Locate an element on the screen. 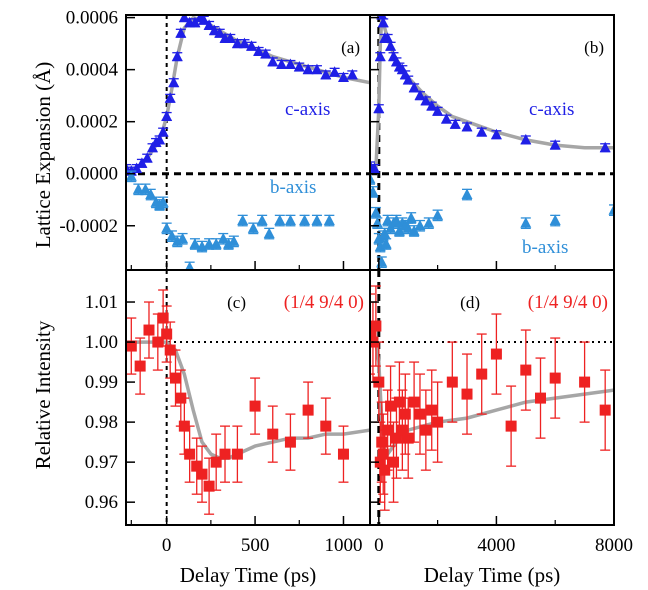 Image resolution: width=648 pixels, height=590 pixels. y-tick-label: -0.0002 is located at coordinates (88, 226).